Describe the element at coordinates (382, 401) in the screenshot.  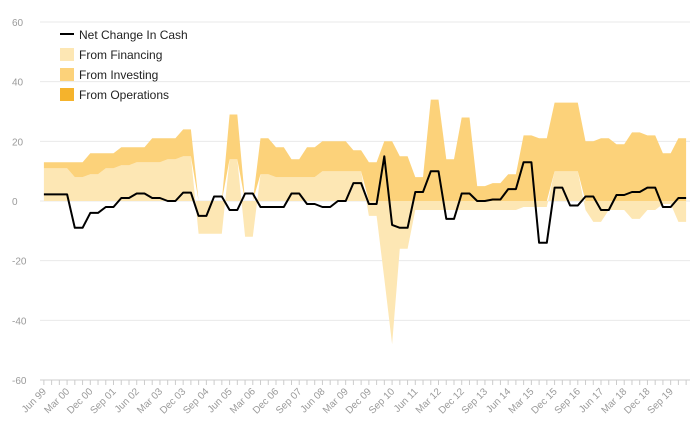
I see `x-tick-label: Sep 10` at that location.